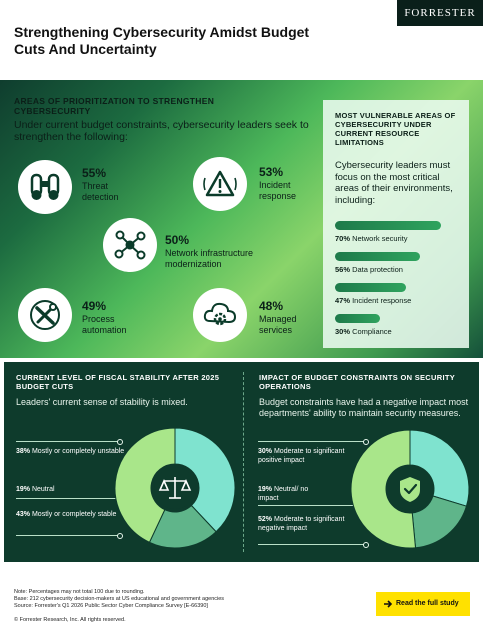  Describe the element at coordinates (104, 324) in the screenshot. I see `priority-label-automation: Process automation` at that location.